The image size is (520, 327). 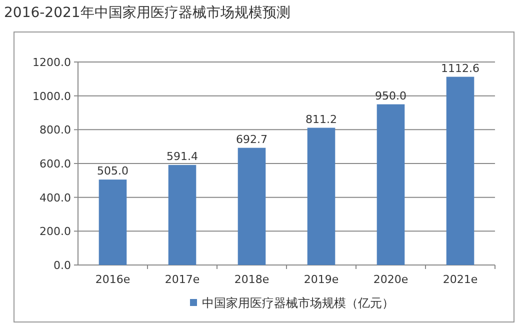 What do you see at coordinates (460, 68) in the screenshot?
I see `data-label: 1112.6` at bounding box center [460, 68].